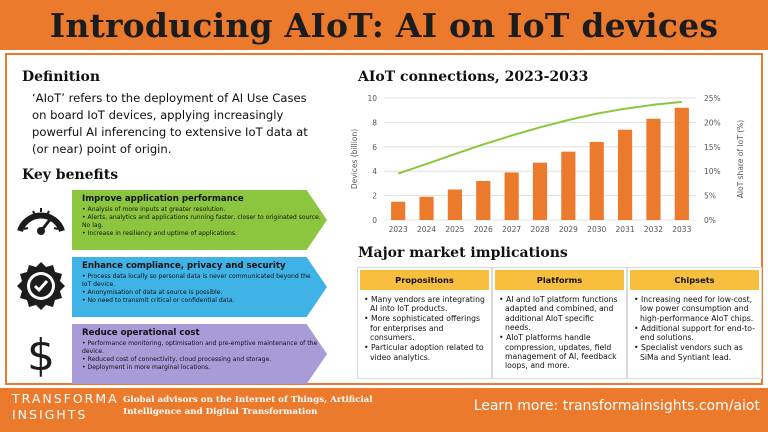 The width and height of the screenshot is (768, 432). What do you see at coordinates (596, 229) in the screenshot?
I see `x-tick-label: 2030` at bounding box center [596, 229].